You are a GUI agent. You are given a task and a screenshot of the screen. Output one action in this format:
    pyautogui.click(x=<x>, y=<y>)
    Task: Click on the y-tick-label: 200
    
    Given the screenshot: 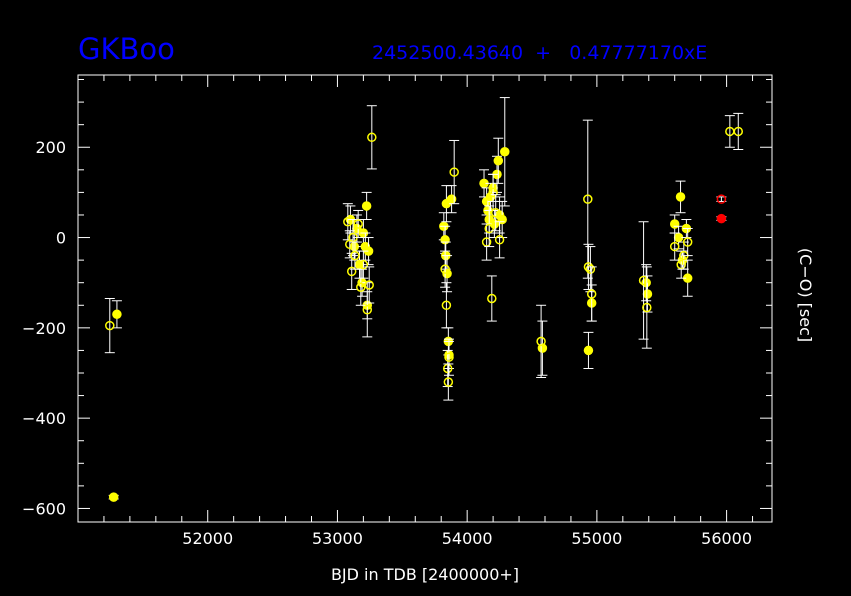 What is the action you would take?
    pyautogui.click(x=50, y=147)
    